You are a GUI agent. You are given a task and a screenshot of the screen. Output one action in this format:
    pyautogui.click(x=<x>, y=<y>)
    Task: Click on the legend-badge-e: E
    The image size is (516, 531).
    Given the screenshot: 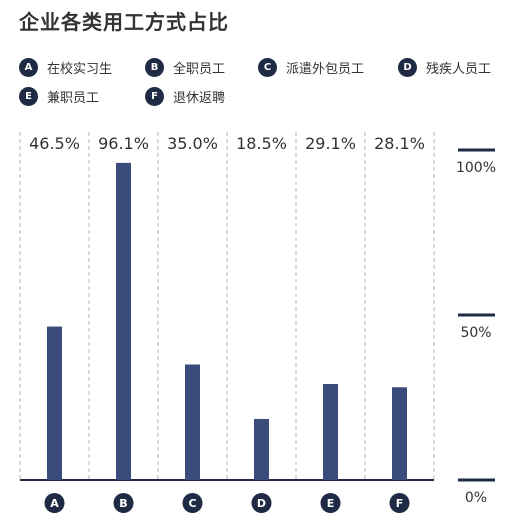 What is the action you would take?
    pyautogui.click(x=28, y=96)
    